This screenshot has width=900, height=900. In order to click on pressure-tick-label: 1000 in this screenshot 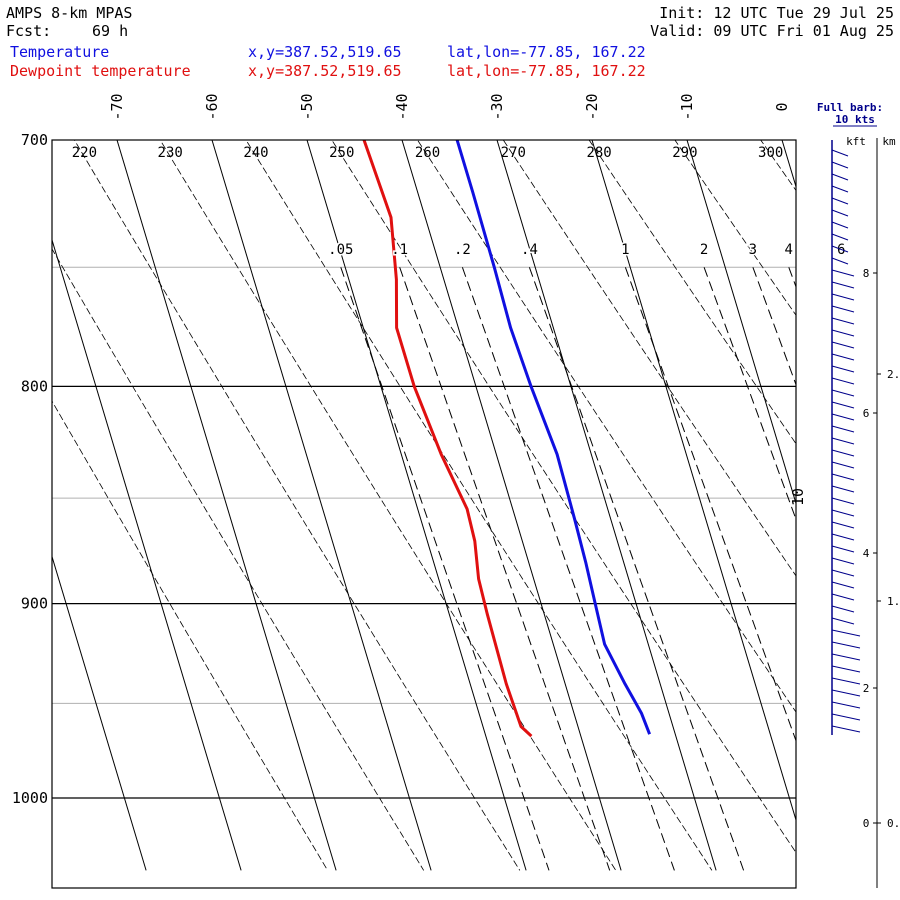, I will do `click(30, 798)`.